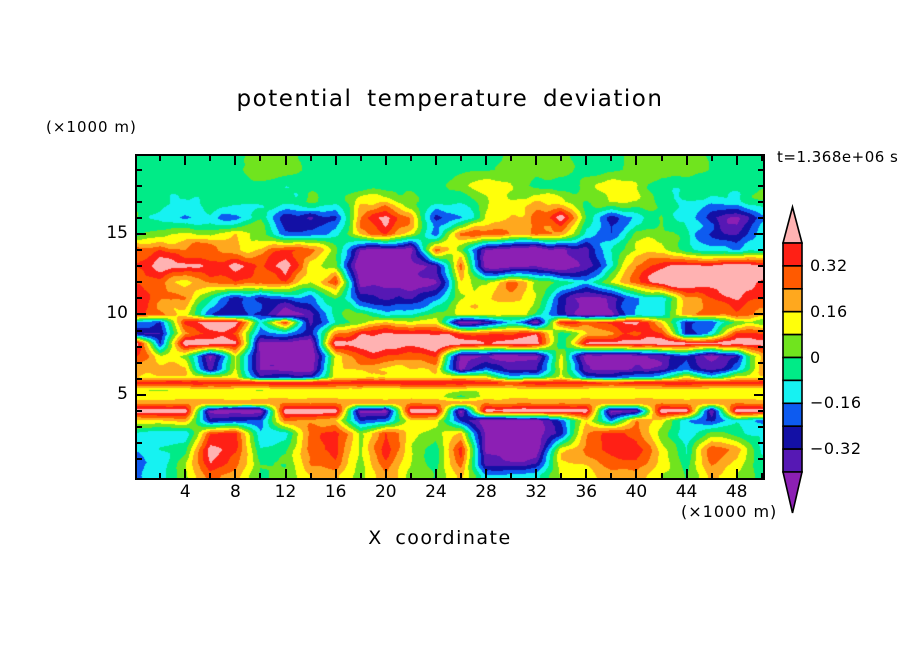 This screenshot has height=654, width=904. Describe the element at coordinates (792, 223) in the screenshot. I see `colorbar-arrow-top` at that location.